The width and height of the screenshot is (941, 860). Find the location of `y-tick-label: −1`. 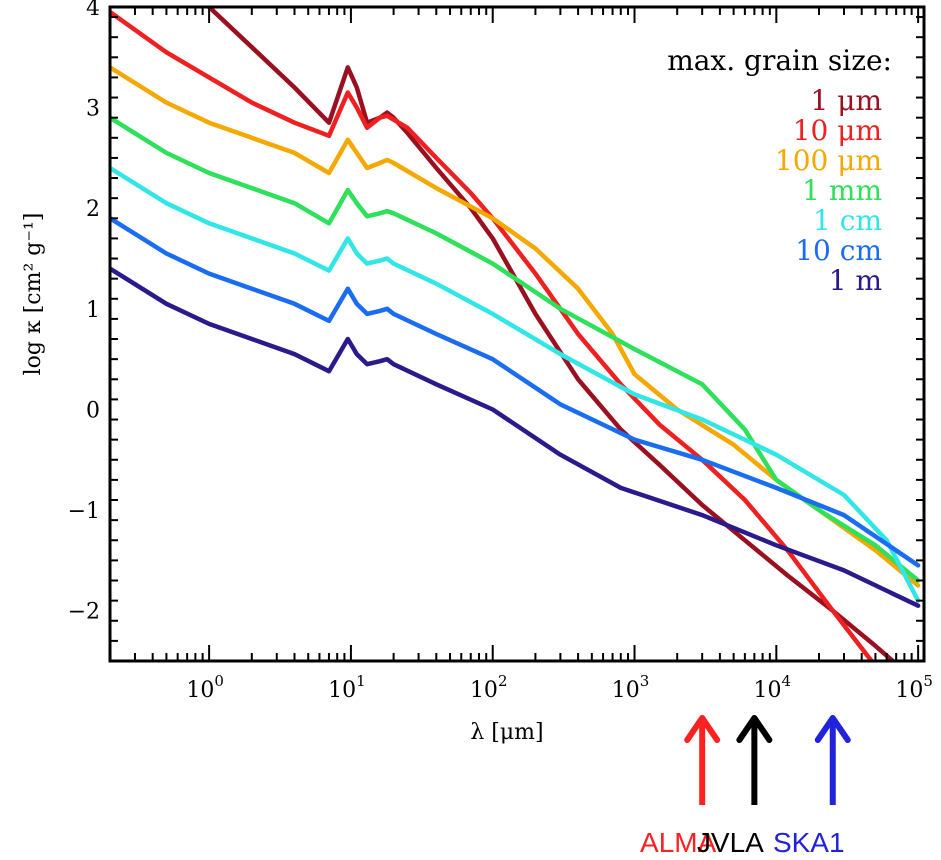

y-tick-label: −1 is located at coordinates (84, 511).